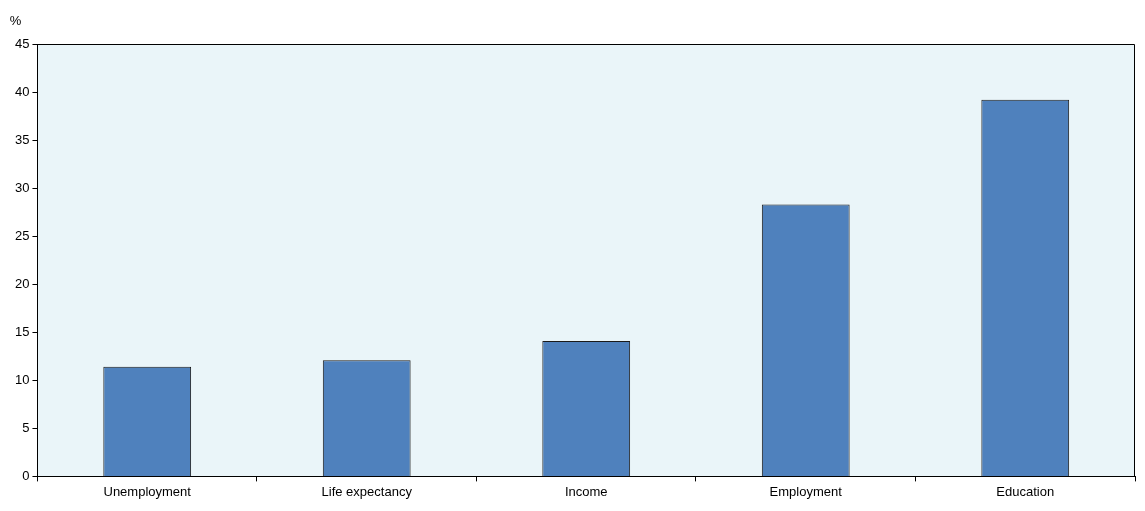 The width and height of the screenshot is (1145, 511). Describe the element at coordinates (586, 491) in the screenshot. I see `x-tick-label: Income` at that location.